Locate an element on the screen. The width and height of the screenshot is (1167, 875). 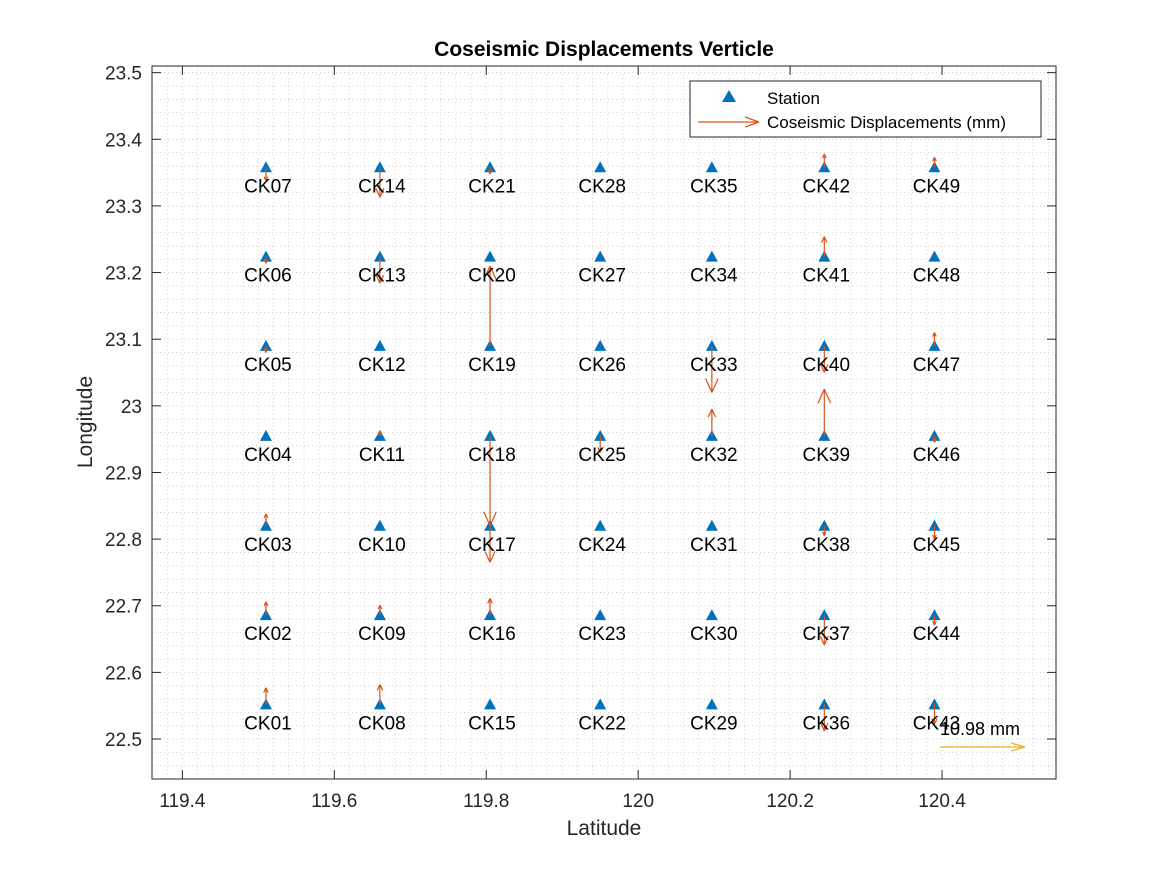
station-label-ck39: CK39 is located at coordinates (827, 455).